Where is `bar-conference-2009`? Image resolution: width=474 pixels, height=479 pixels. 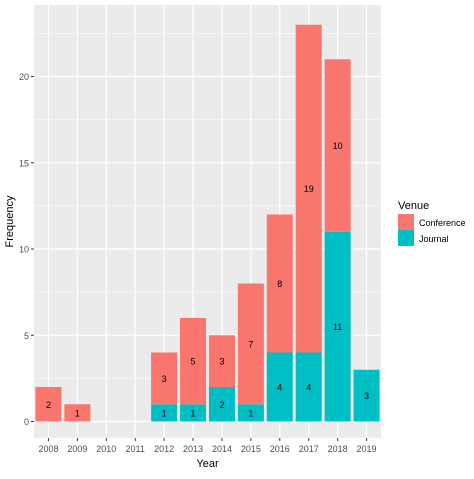
bar-conference-2009 is located at coordinates (77, 413).